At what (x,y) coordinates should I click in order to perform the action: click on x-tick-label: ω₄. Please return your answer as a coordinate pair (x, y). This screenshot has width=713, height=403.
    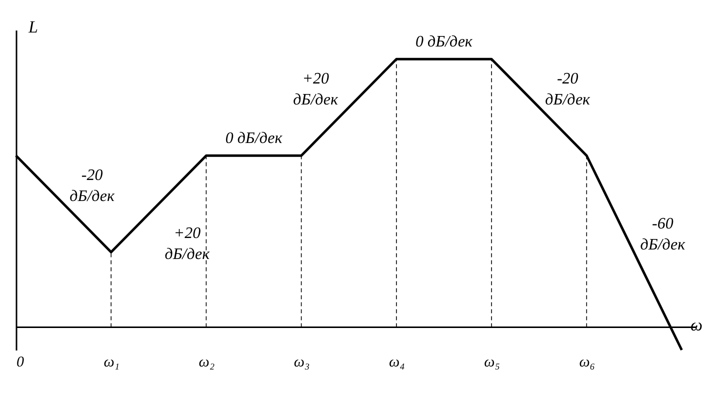
    Looking at the image, I should click on (397, 362).